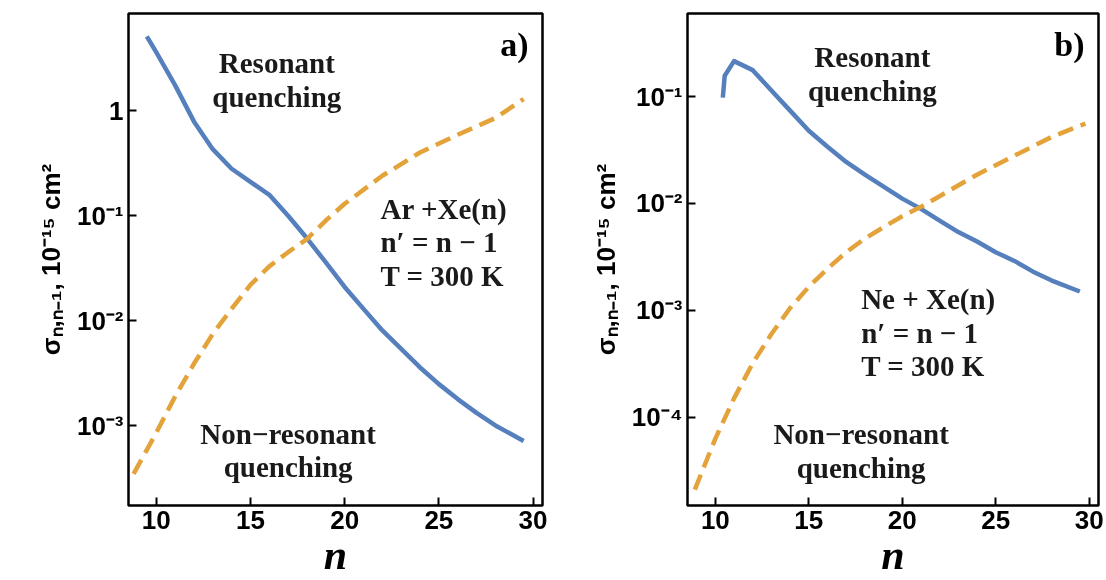  What do you see at coordinates (928, 333) in the screenshot?
I see `annotation: Ne + Xe(n) n′ = n − 1 T = 300 K` at bounding box center [928, 333].